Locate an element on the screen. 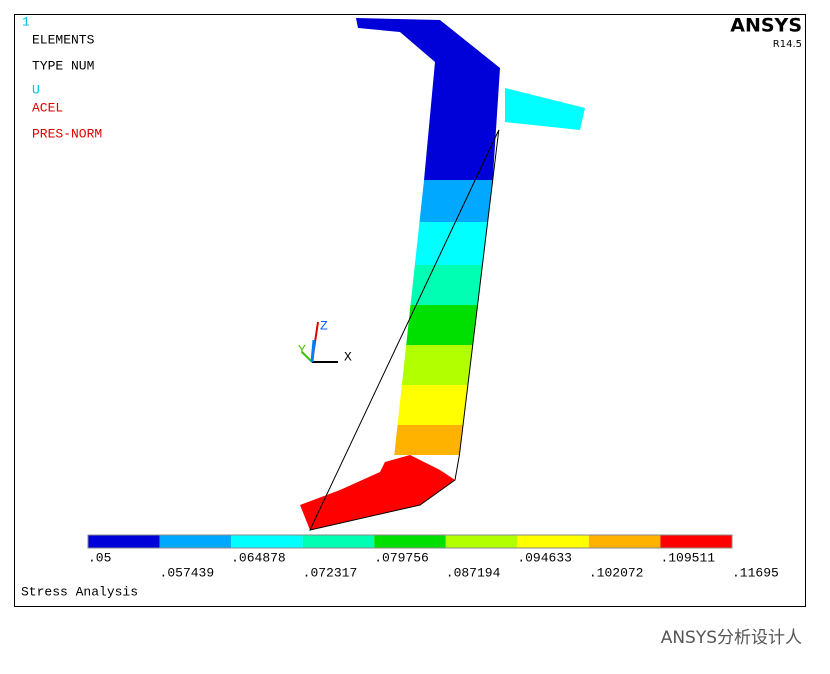  info-line: TYPE NUM is located at coordinates (63, 65).